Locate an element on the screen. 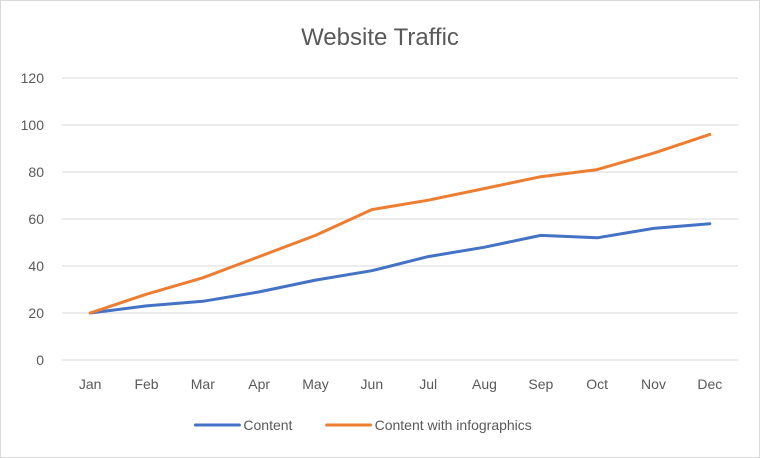 Image resolution: width=760 pixels, height=458 pixels. x-tick-label: Nov is located at coordinates (653, 384).